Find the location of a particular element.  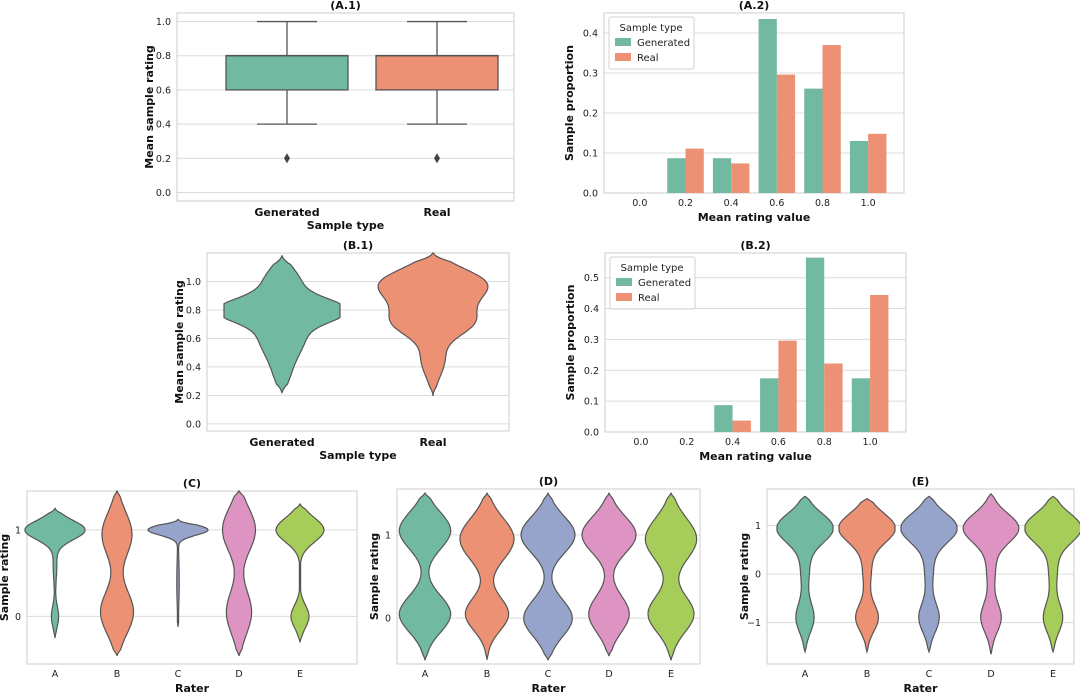

y-tick-label: 1.0 is located at coordinates (163, 22).